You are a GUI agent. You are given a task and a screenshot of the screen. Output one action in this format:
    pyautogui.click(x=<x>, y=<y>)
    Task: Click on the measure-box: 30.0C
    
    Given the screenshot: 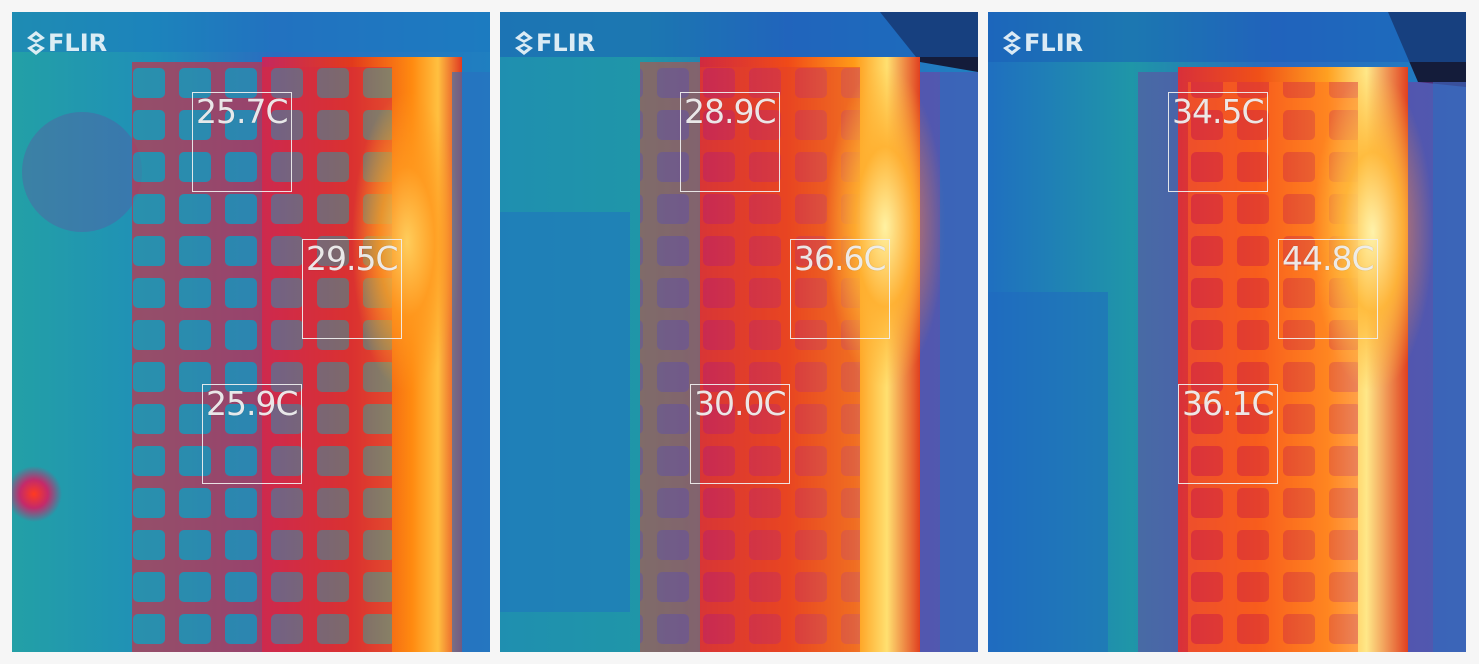 What is the action you would take?
    pyautogui.click(x=740, y=434)
    